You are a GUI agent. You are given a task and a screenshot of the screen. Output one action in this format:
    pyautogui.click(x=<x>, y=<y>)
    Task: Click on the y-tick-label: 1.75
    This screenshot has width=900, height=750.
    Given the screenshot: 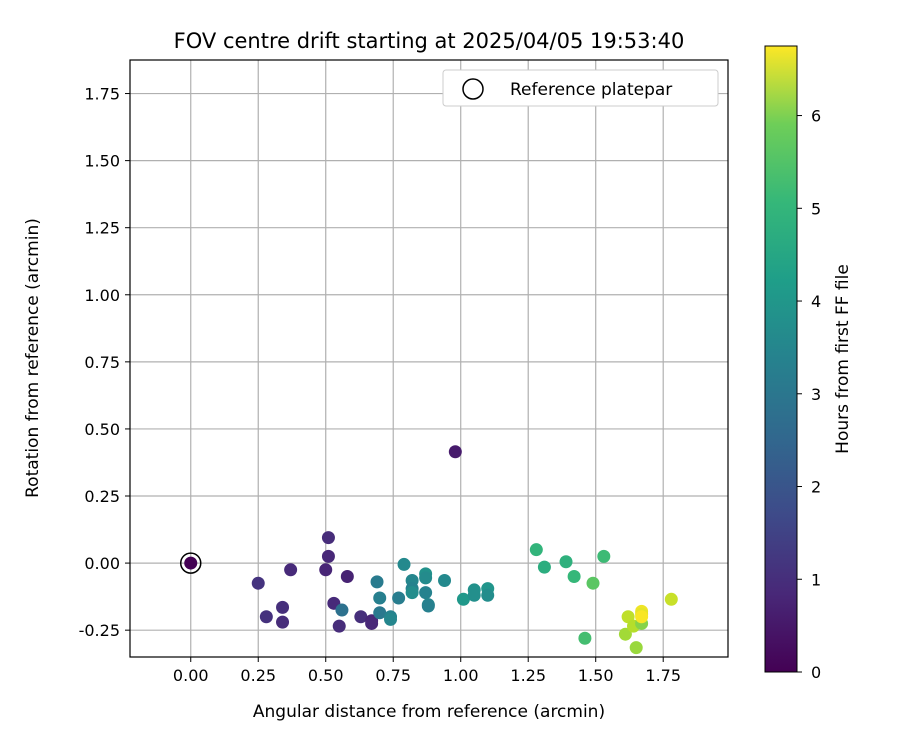 What is the action you would take?
    pyautogui.click(x=102, y=94)
    